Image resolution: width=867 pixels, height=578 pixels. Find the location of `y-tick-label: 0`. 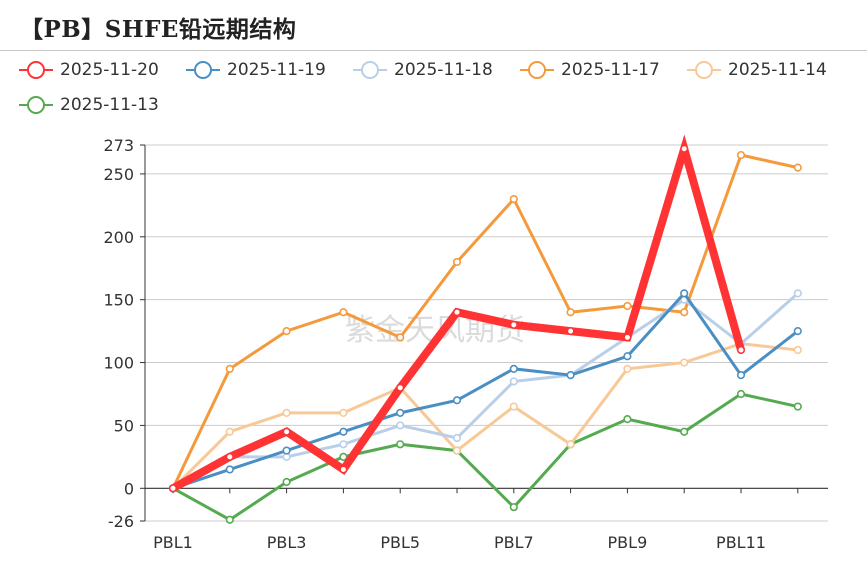

y-tick-label: 0 is located at coordinates (129, 488).